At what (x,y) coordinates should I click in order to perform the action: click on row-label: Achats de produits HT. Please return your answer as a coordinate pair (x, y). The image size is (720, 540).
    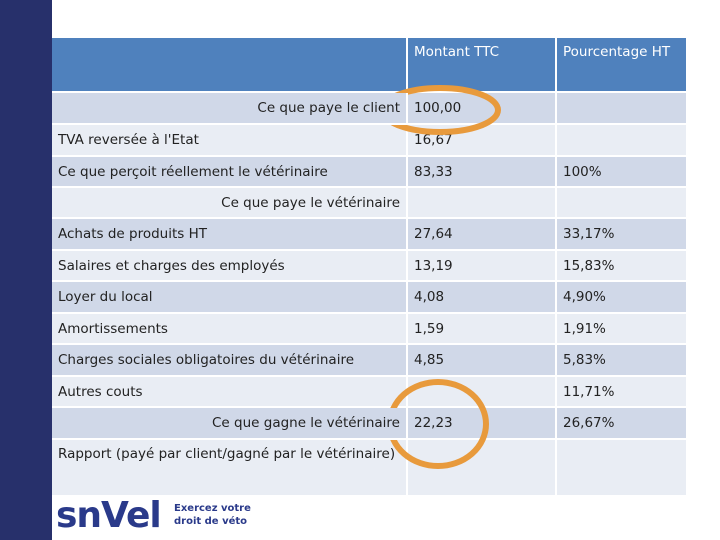
    Looking at the image, I should click on (230, 235).